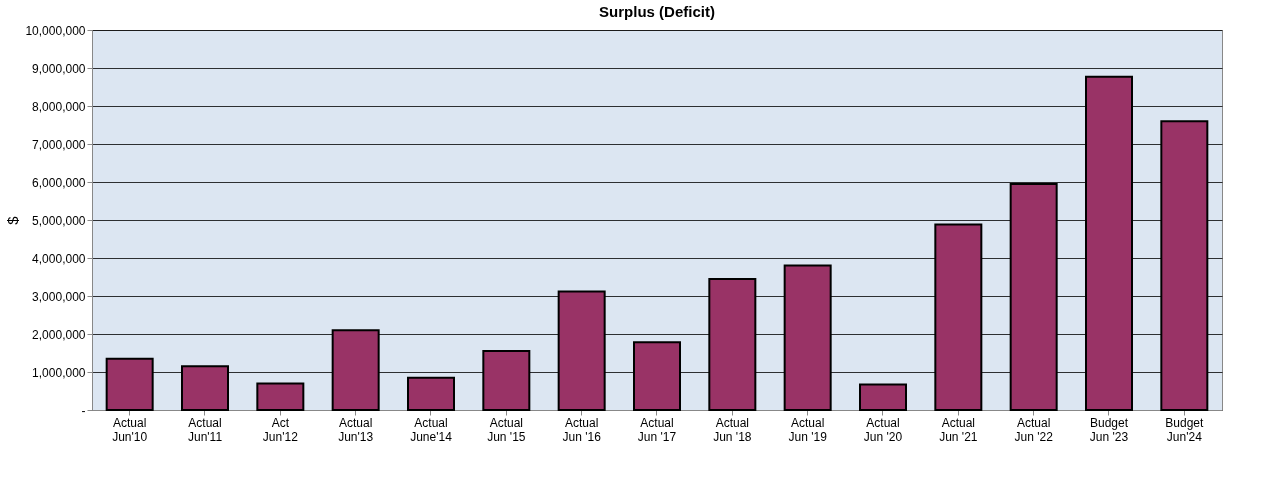 This screenshot has width=1270, height=482. I want to click on x-tick-label: Actual Jun '21, so click(958, 429).